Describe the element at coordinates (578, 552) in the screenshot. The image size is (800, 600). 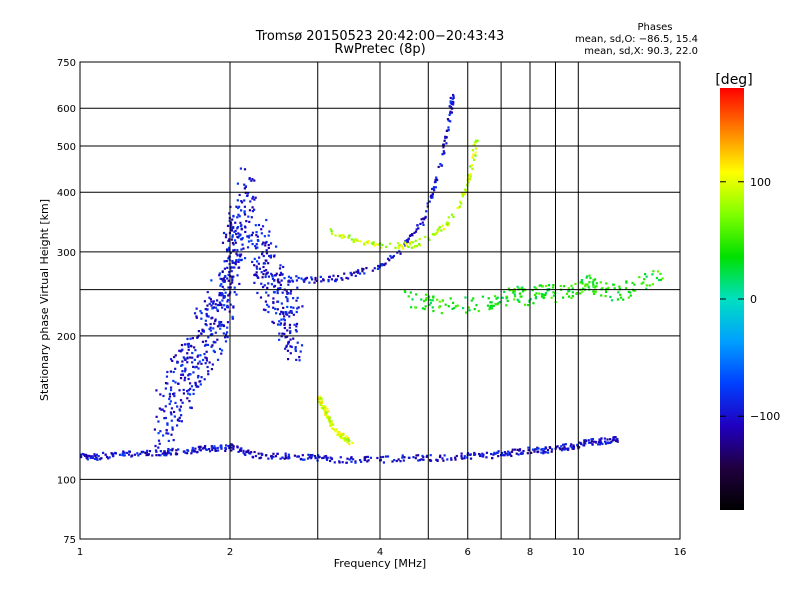
I see `x-tick-label: 10` at that location.